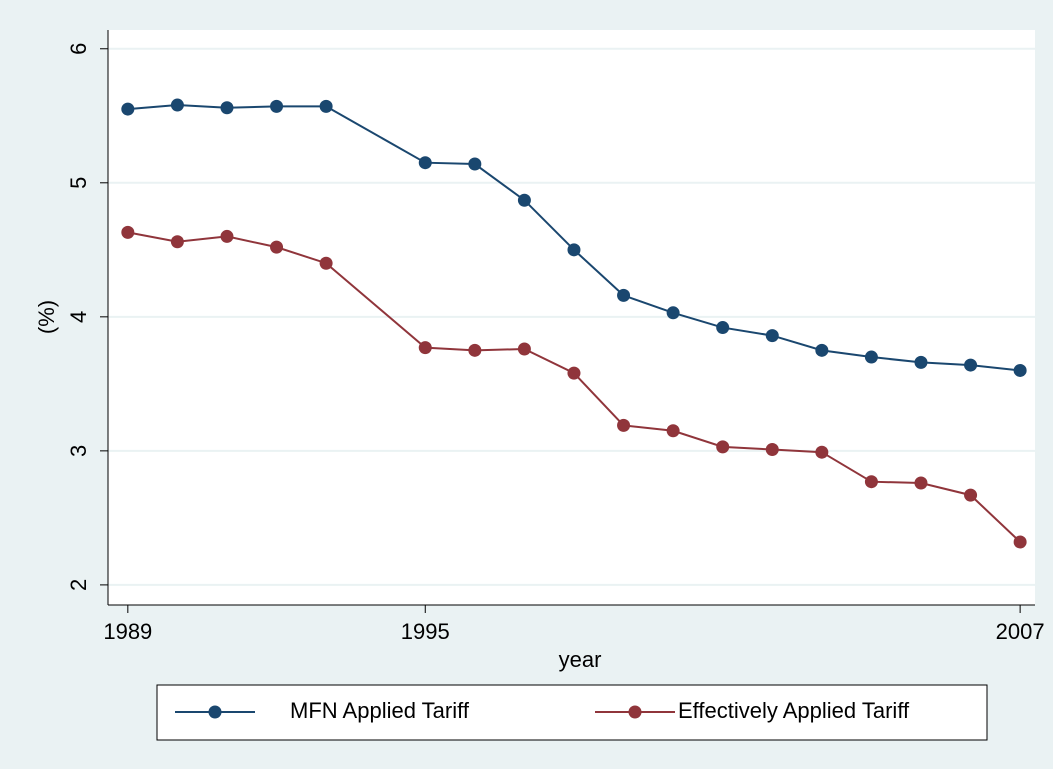  What do you see at coordinates (78, 451) in the screenshot?
I see `y-tick-label: 3` at bounding box center [78, 451].